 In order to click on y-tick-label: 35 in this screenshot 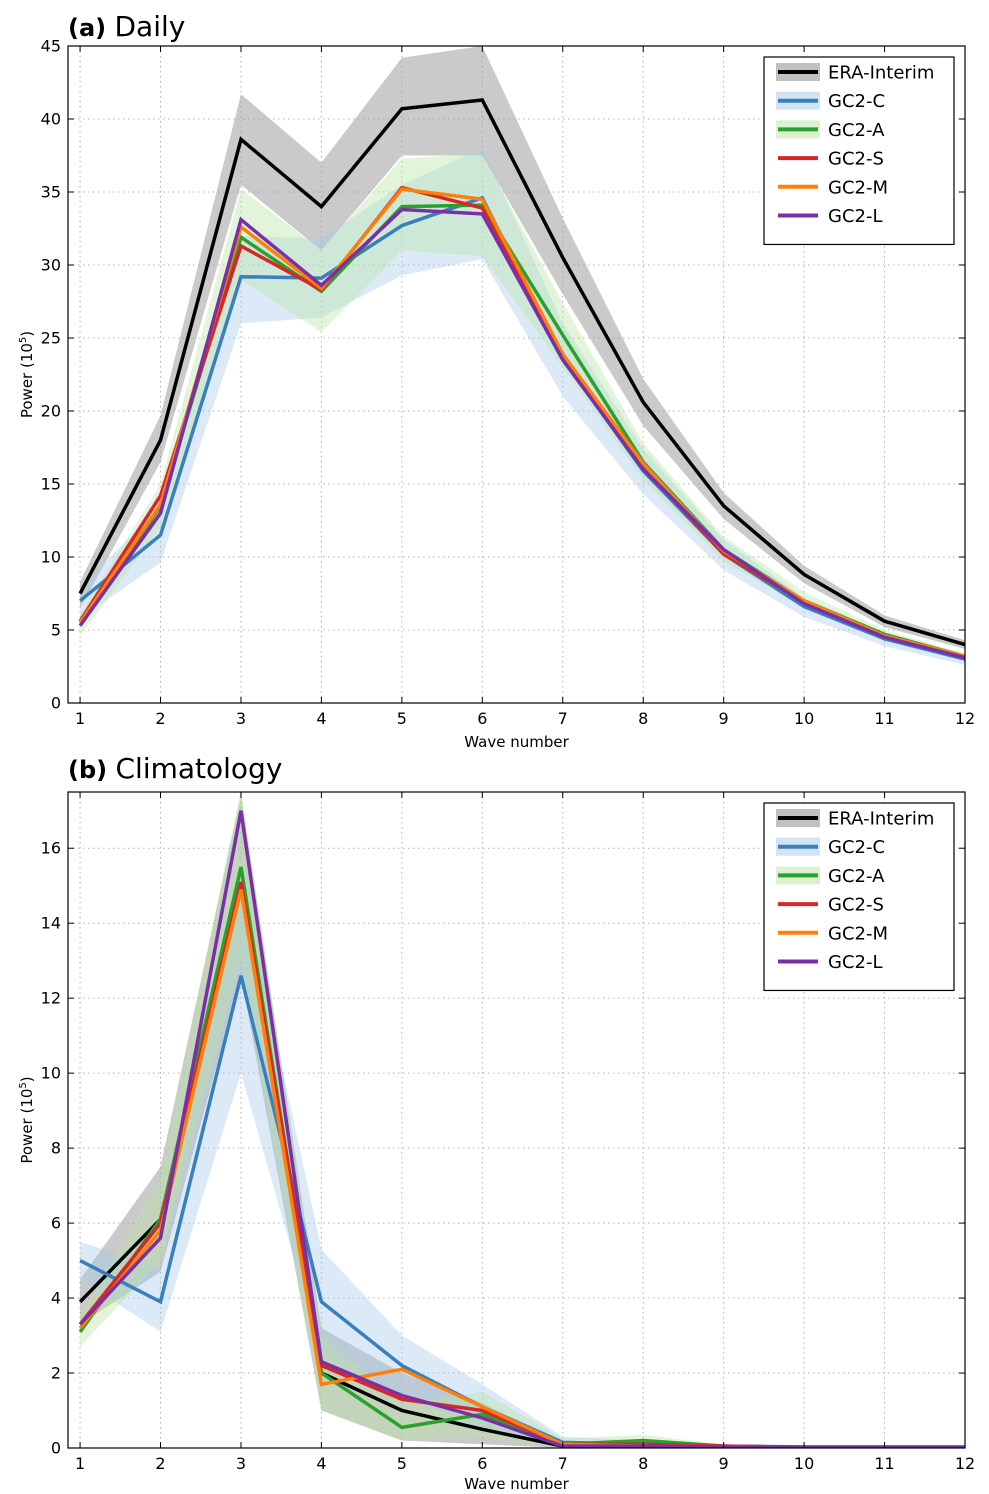, I will do `click(51, 192)`.